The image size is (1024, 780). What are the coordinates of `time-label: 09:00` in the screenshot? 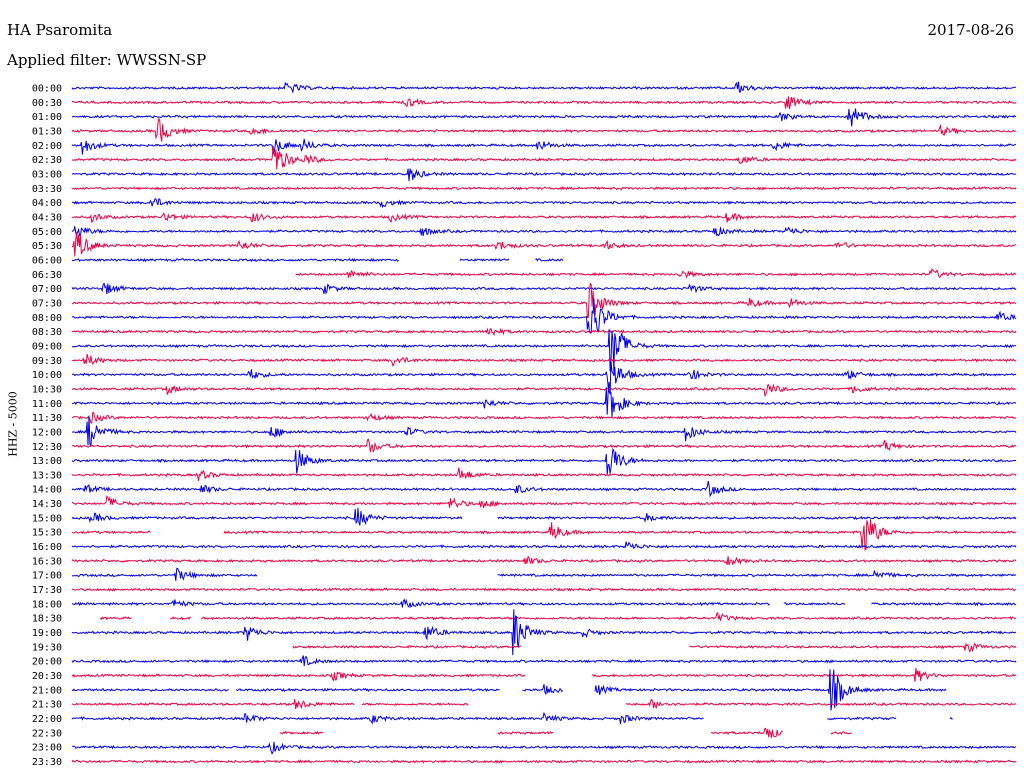 It's located at (47, 346).